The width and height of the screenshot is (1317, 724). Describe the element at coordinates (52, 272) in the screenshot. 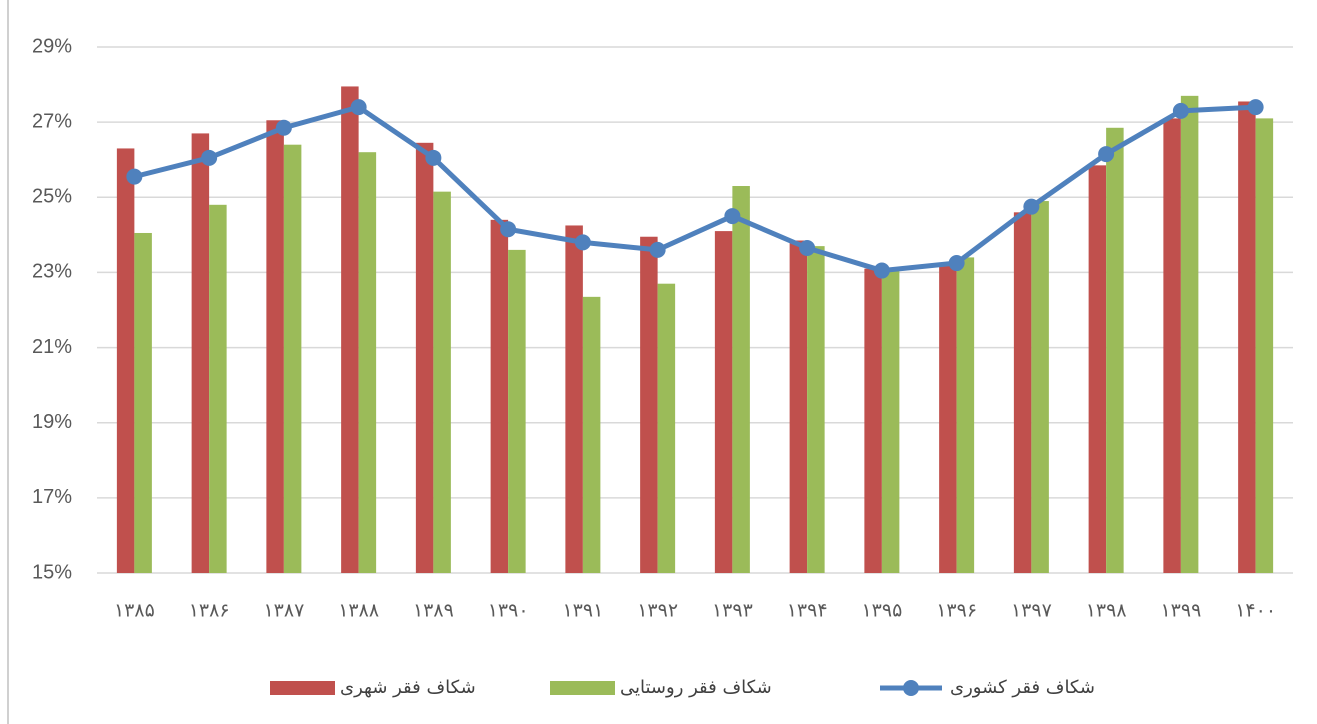

I see `y-tick-label: 23%` at that location.